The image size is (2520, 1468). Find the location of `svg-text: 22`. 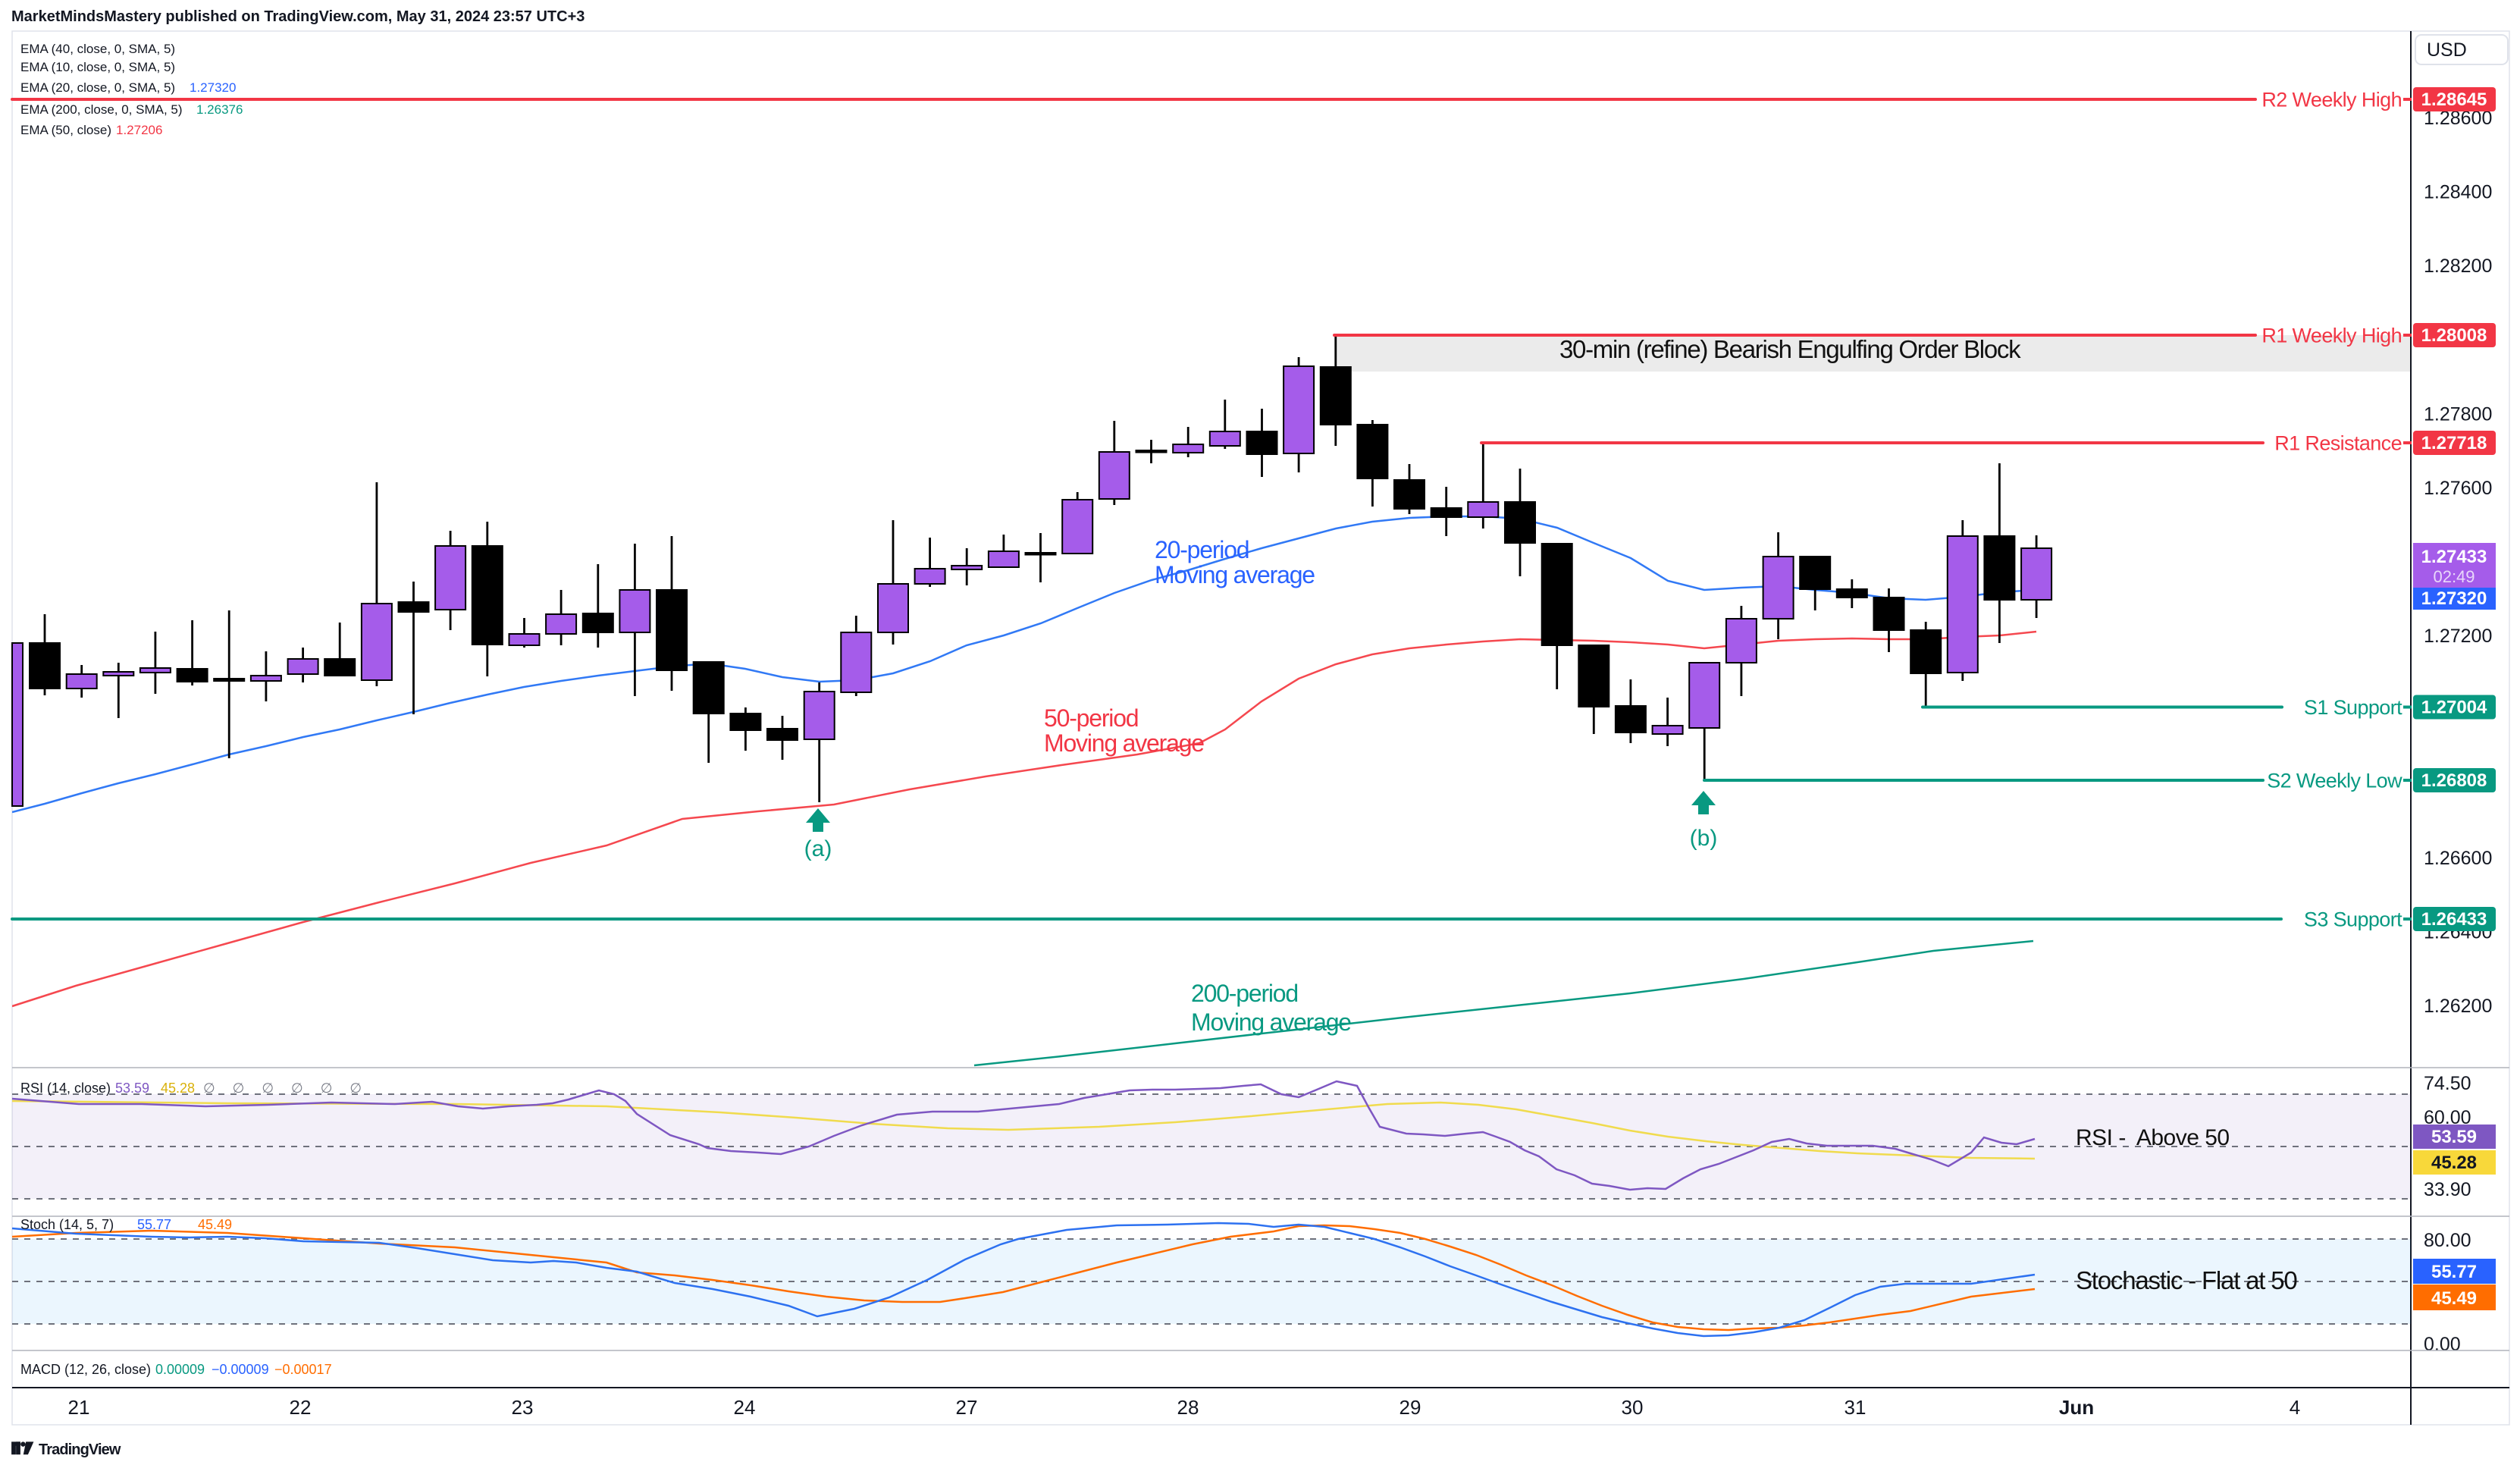

svg-text: 22 is located at coordinates (301, 1407).